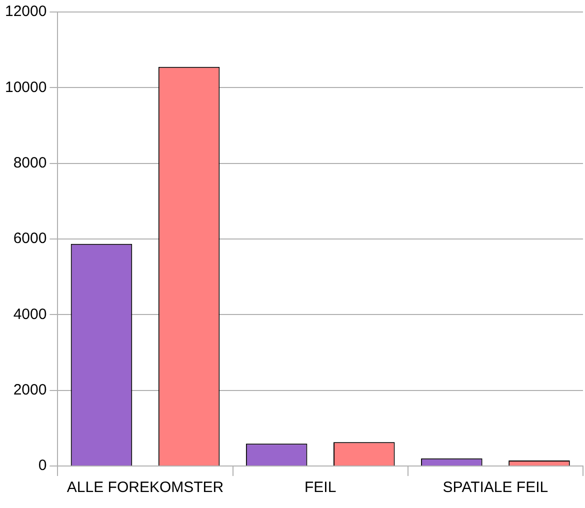 This screenshot has width=585, height=508. I want to click on y-tick-label: 12000, so click(25, 11).